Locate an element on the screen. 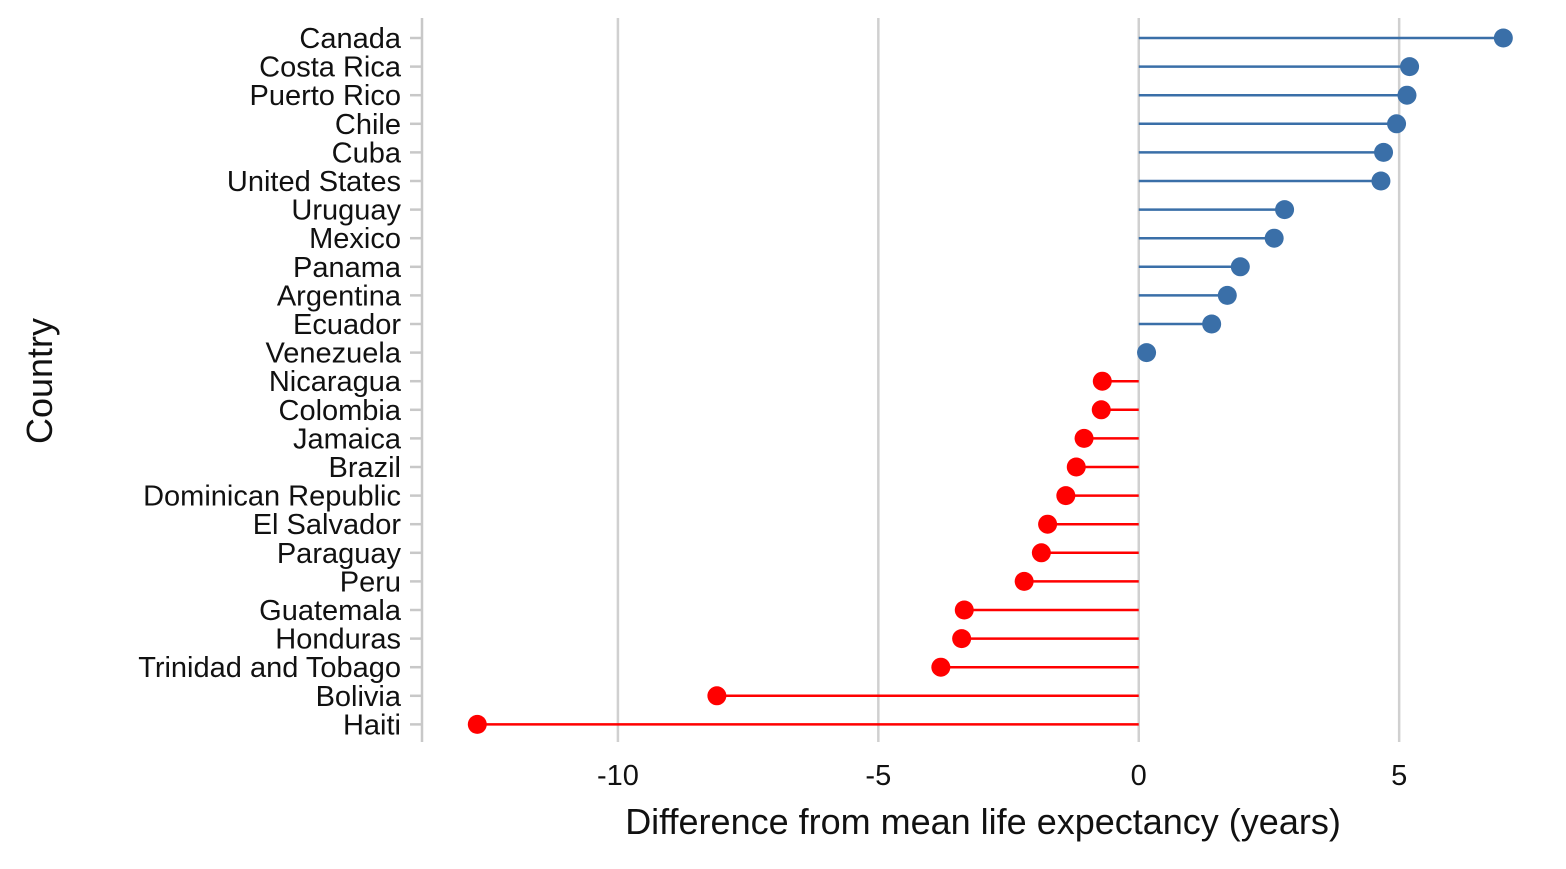 The height and width of the screenshot is (869, 1566). y-tick-label: Colombia is located at coordinates (340, 411).